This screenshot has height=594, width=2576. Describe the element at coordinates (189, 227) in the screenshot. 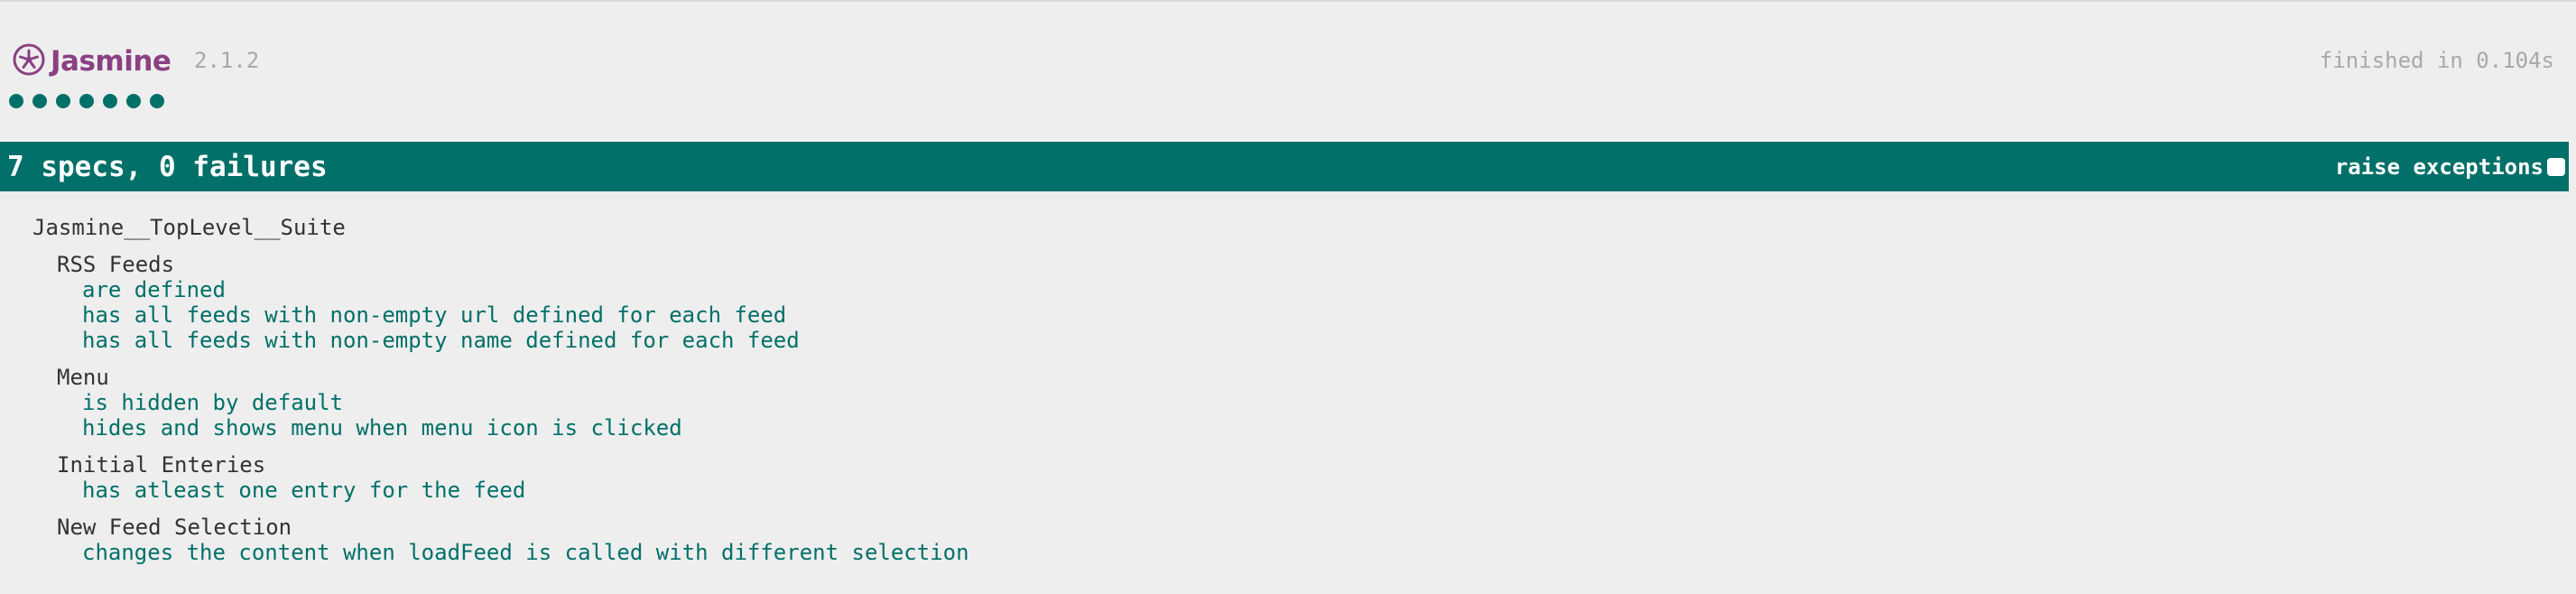

I see `top-level-suite-title: Jasmine__TopLevel__Suite` at that location.